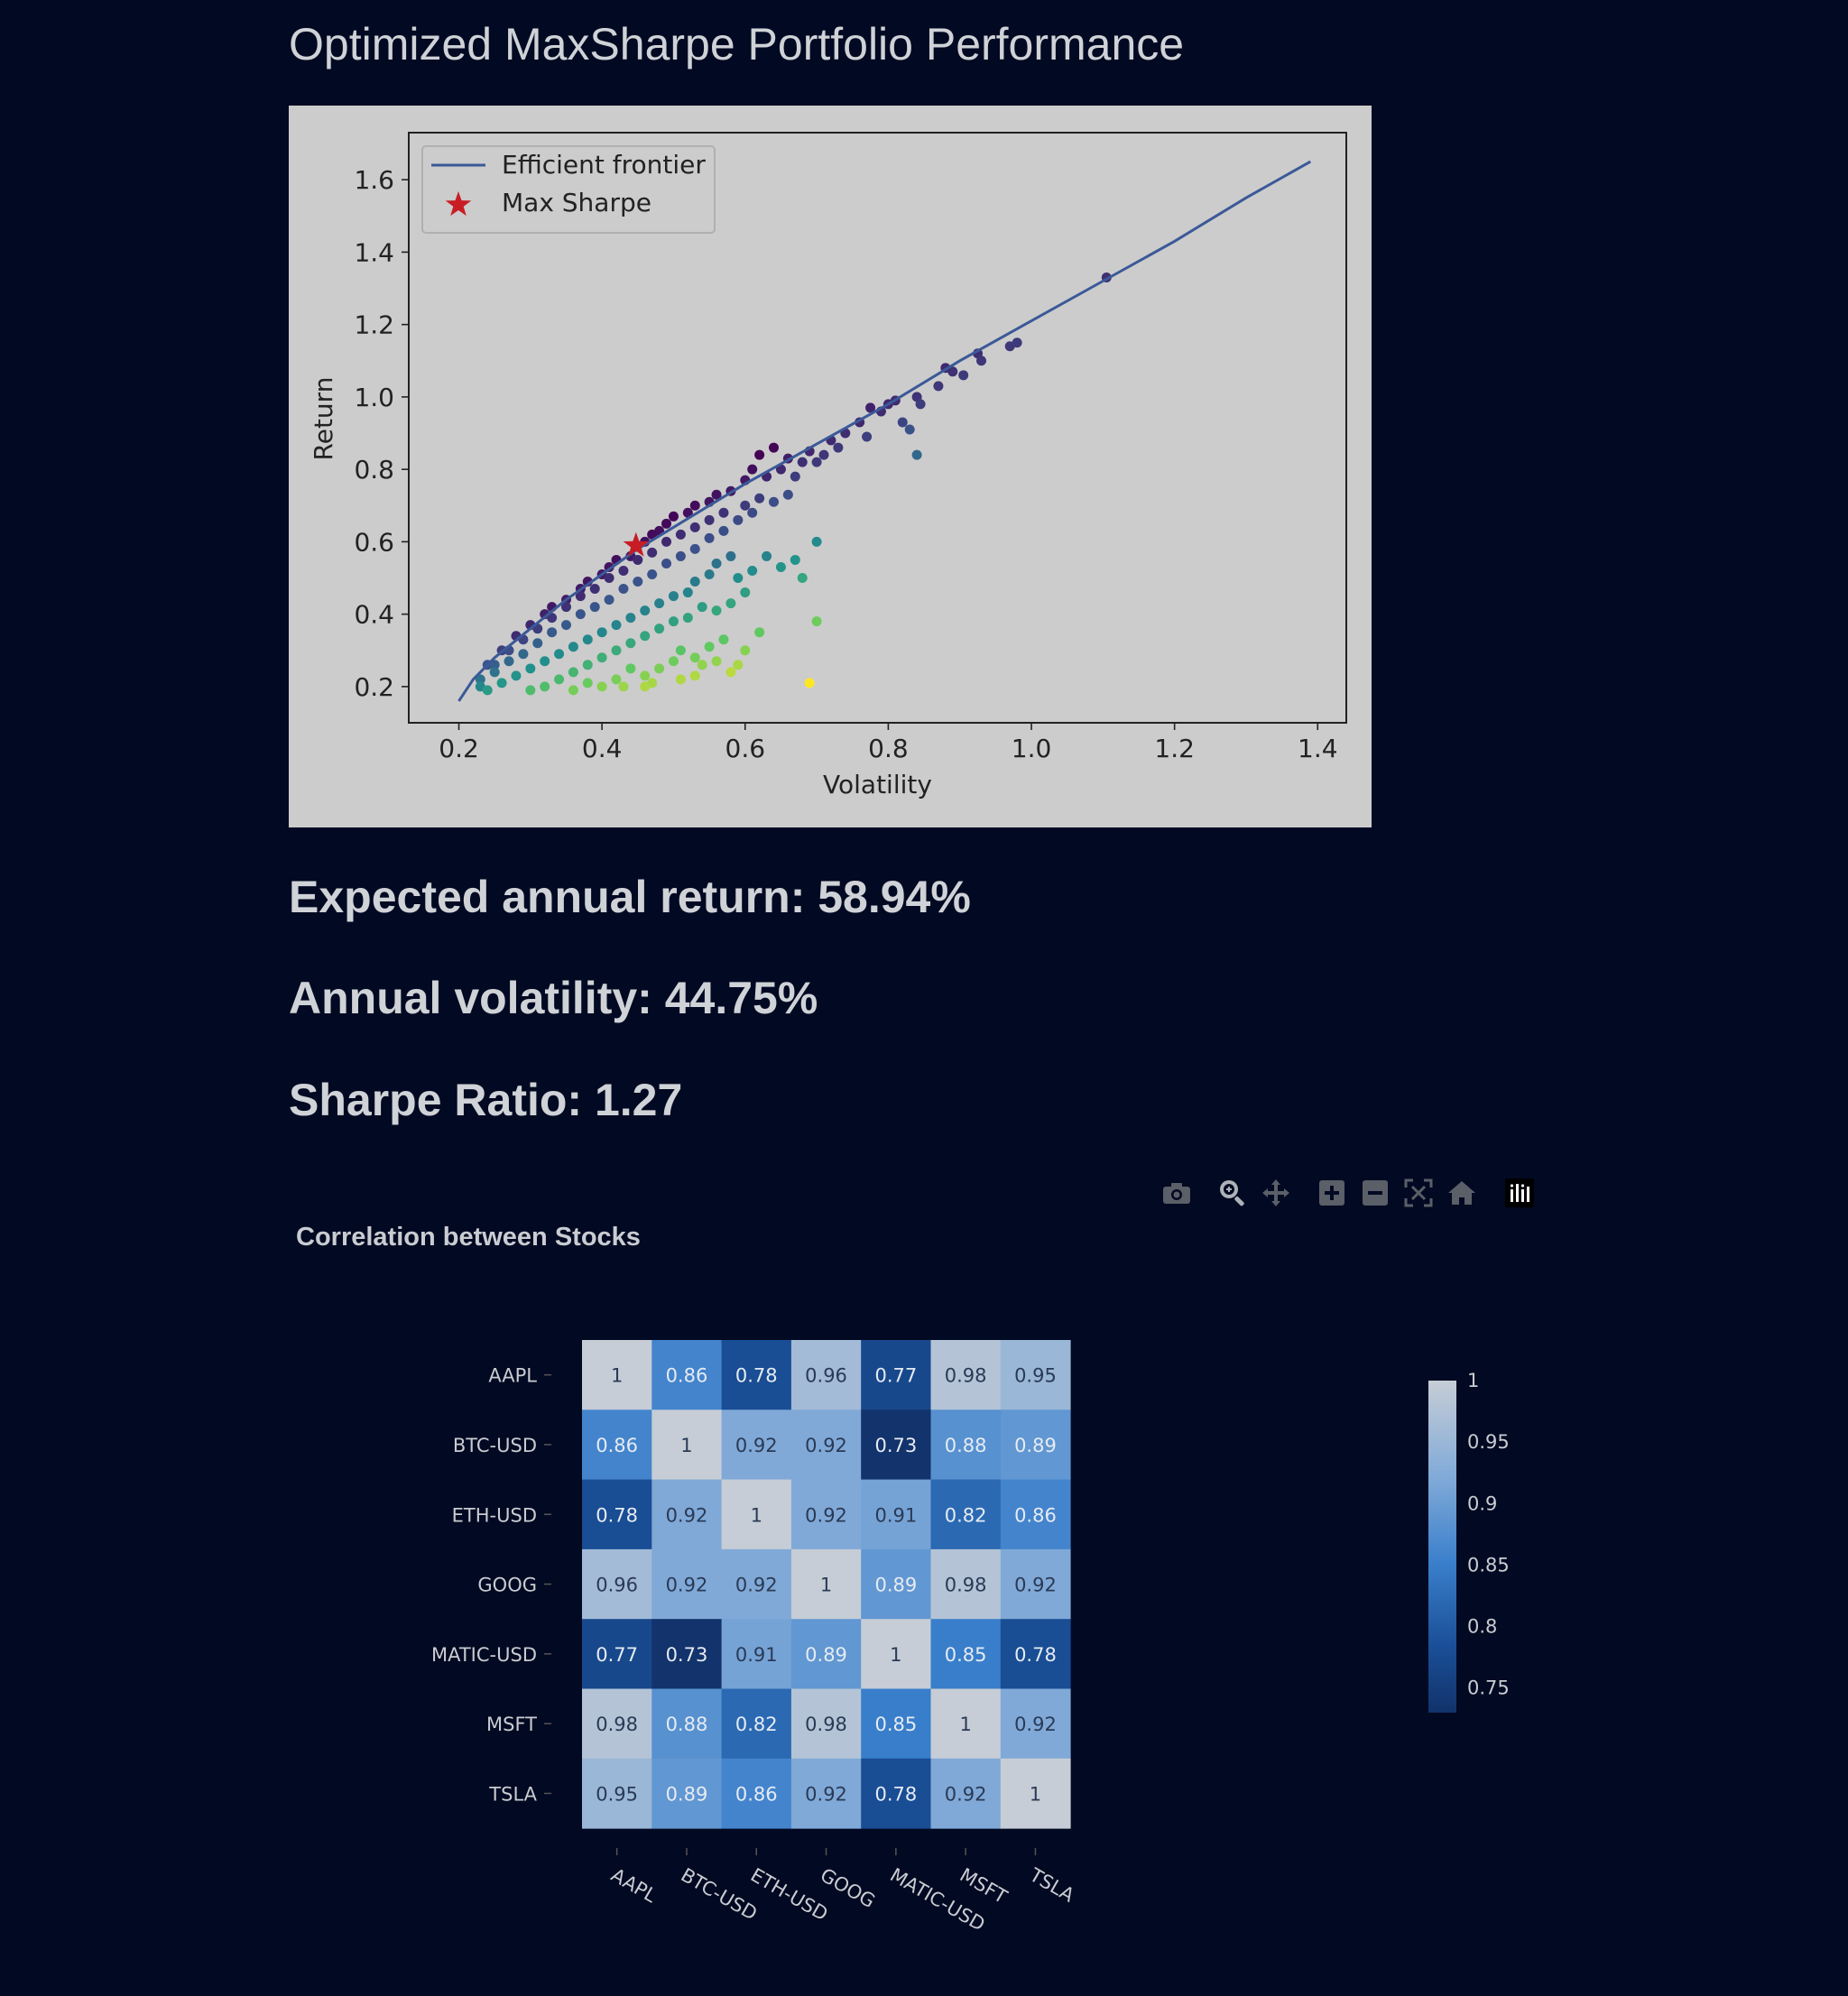  I want to click on colorbar-tick-label: 0.9, so click(1482, 1503).